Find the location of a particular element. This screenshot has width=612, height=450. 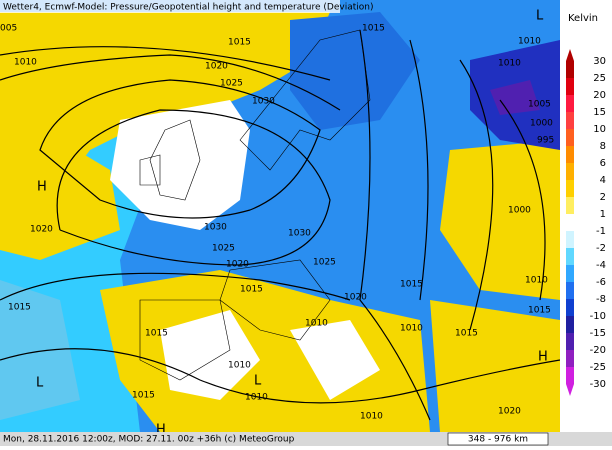

legend-label: -10 is located at coordinates (598, 316).